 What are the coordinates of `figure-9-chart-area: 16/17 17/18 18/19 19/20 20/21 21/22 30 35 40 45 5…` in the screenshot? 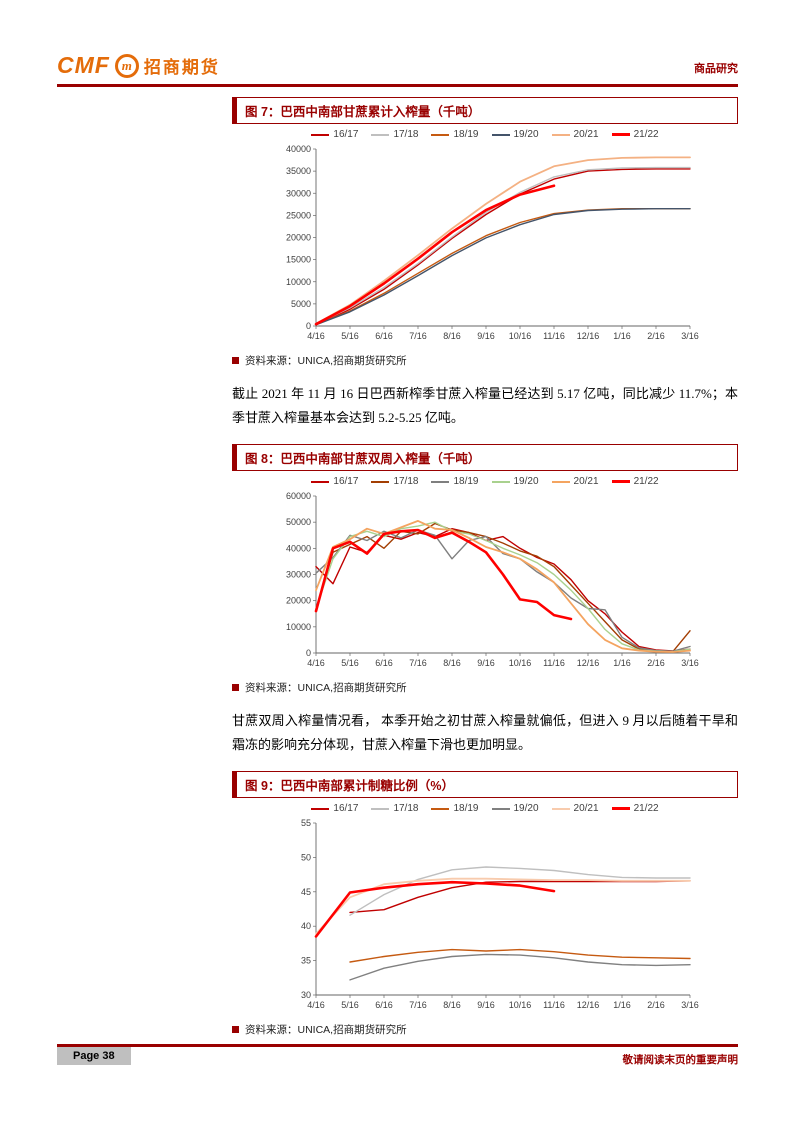 It's located at (485, 911).